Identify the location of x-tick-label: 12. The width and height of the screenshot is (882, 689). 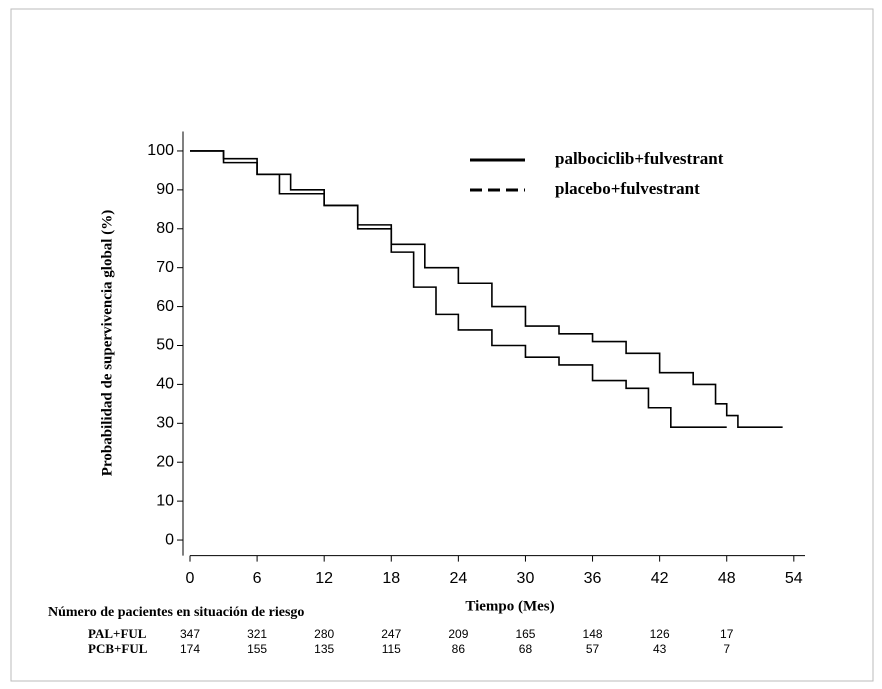
(324, 578).